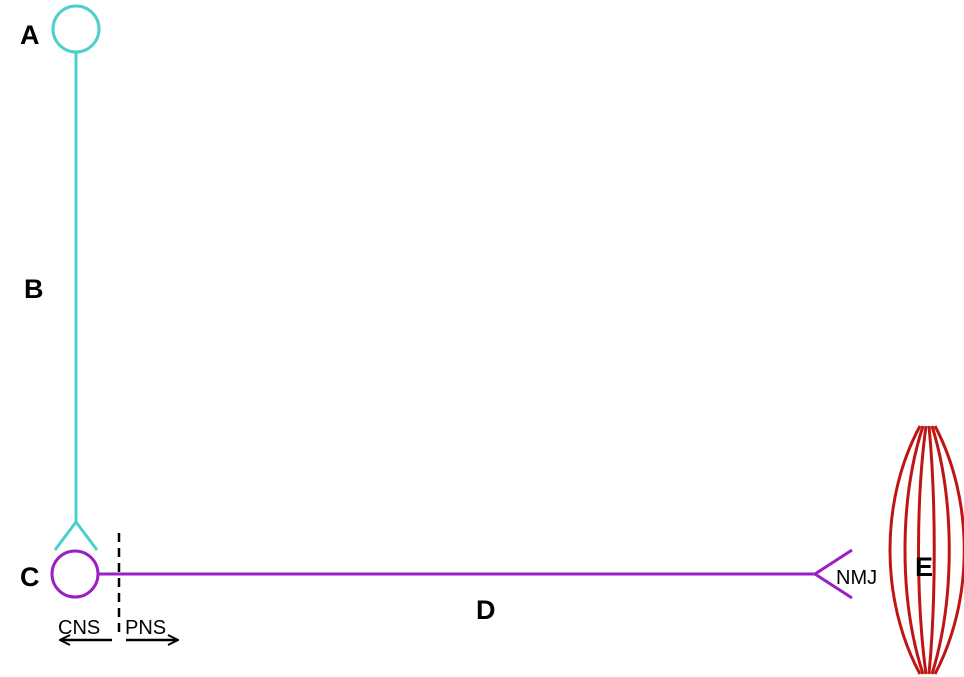 This screenshot has height=677, width=964. Describe the element at coordinates (76, 277) in the screenshot. I see `upper-motor-neuron` at that location.